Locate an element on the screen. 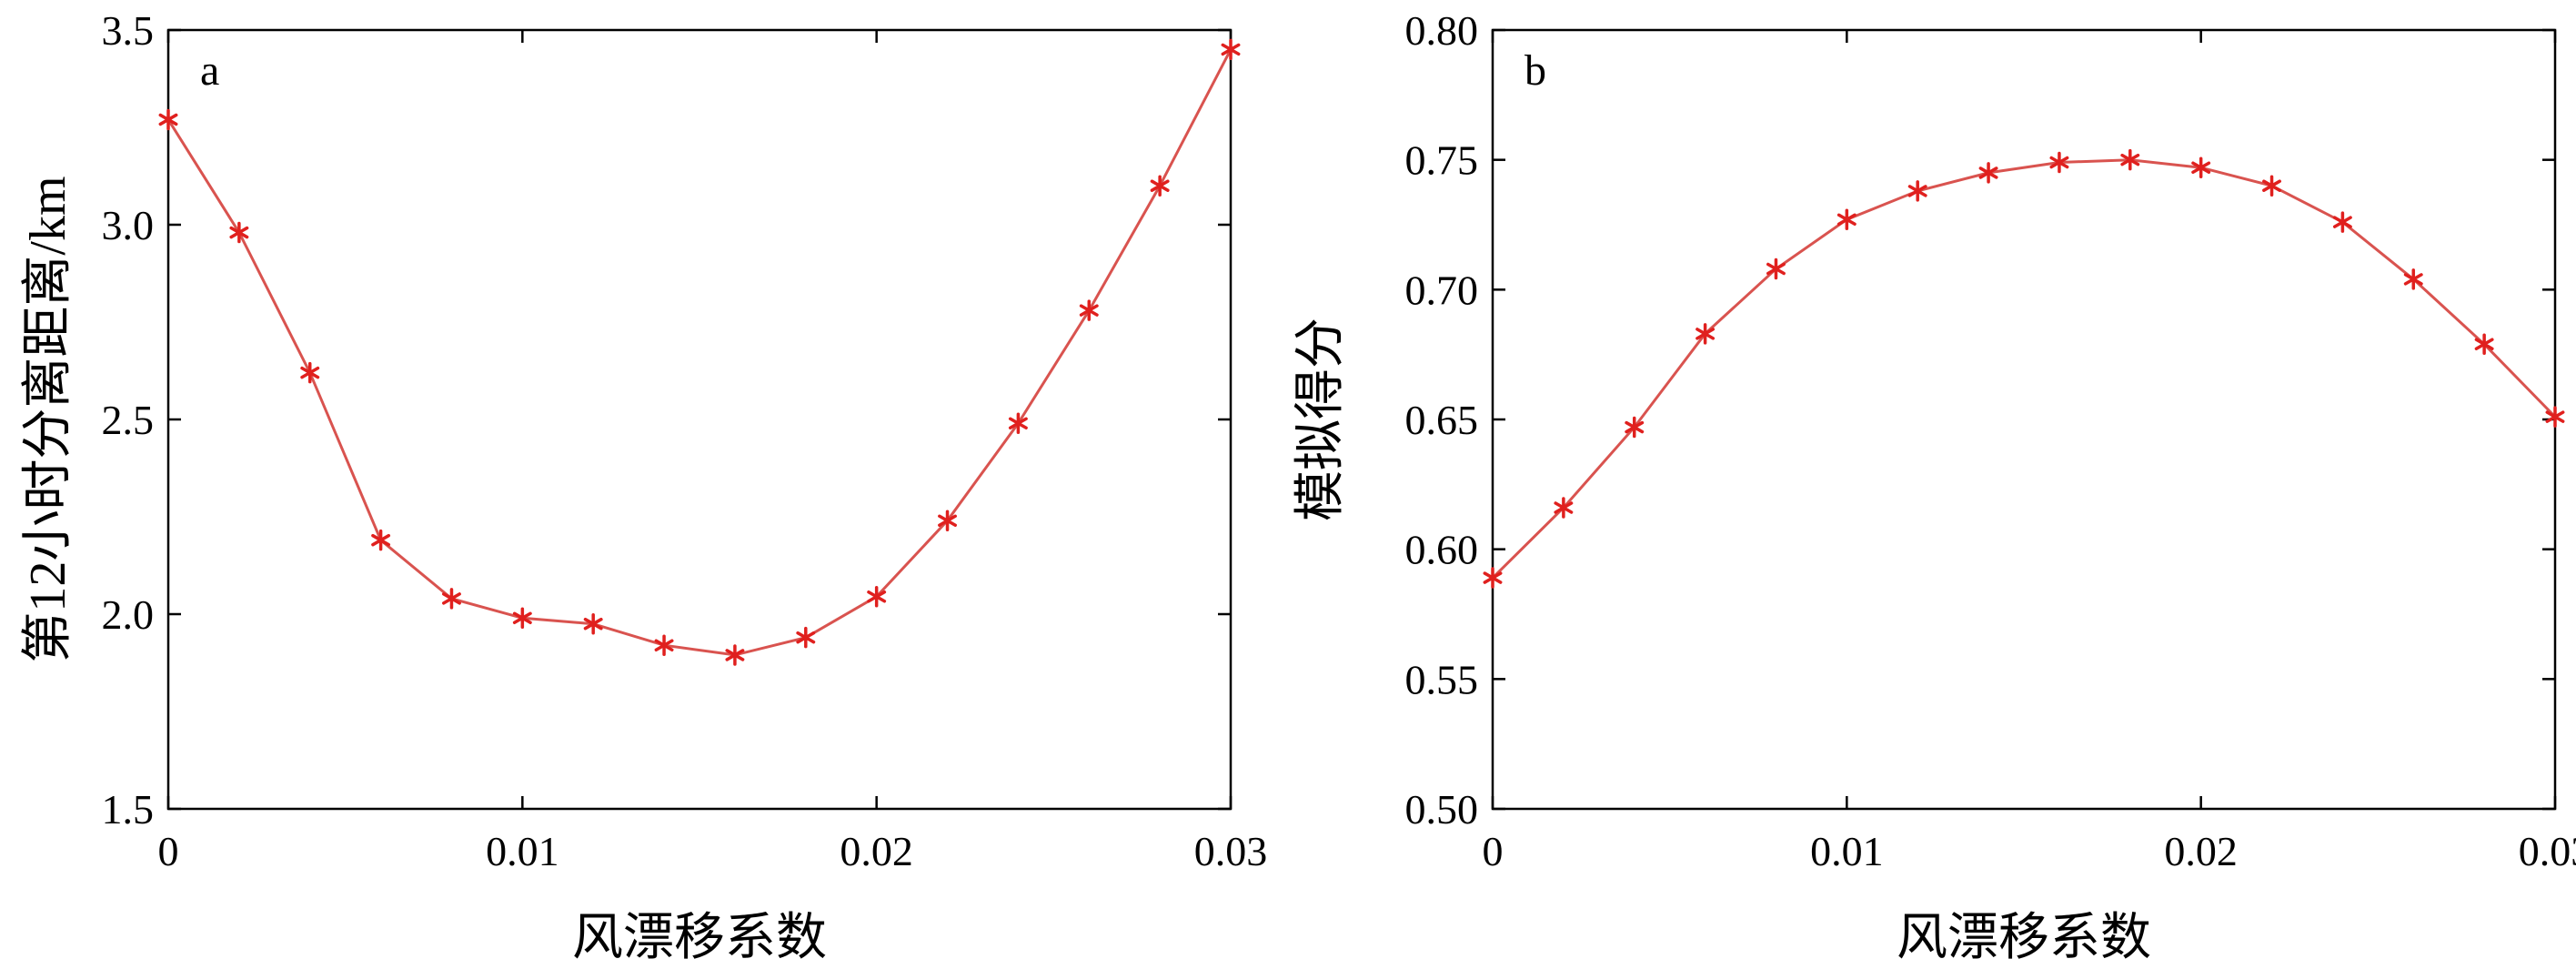 The height and width of the screenshot is (979, 2576). y-tick-label: 3.5 is located at coordinates (128, 30).